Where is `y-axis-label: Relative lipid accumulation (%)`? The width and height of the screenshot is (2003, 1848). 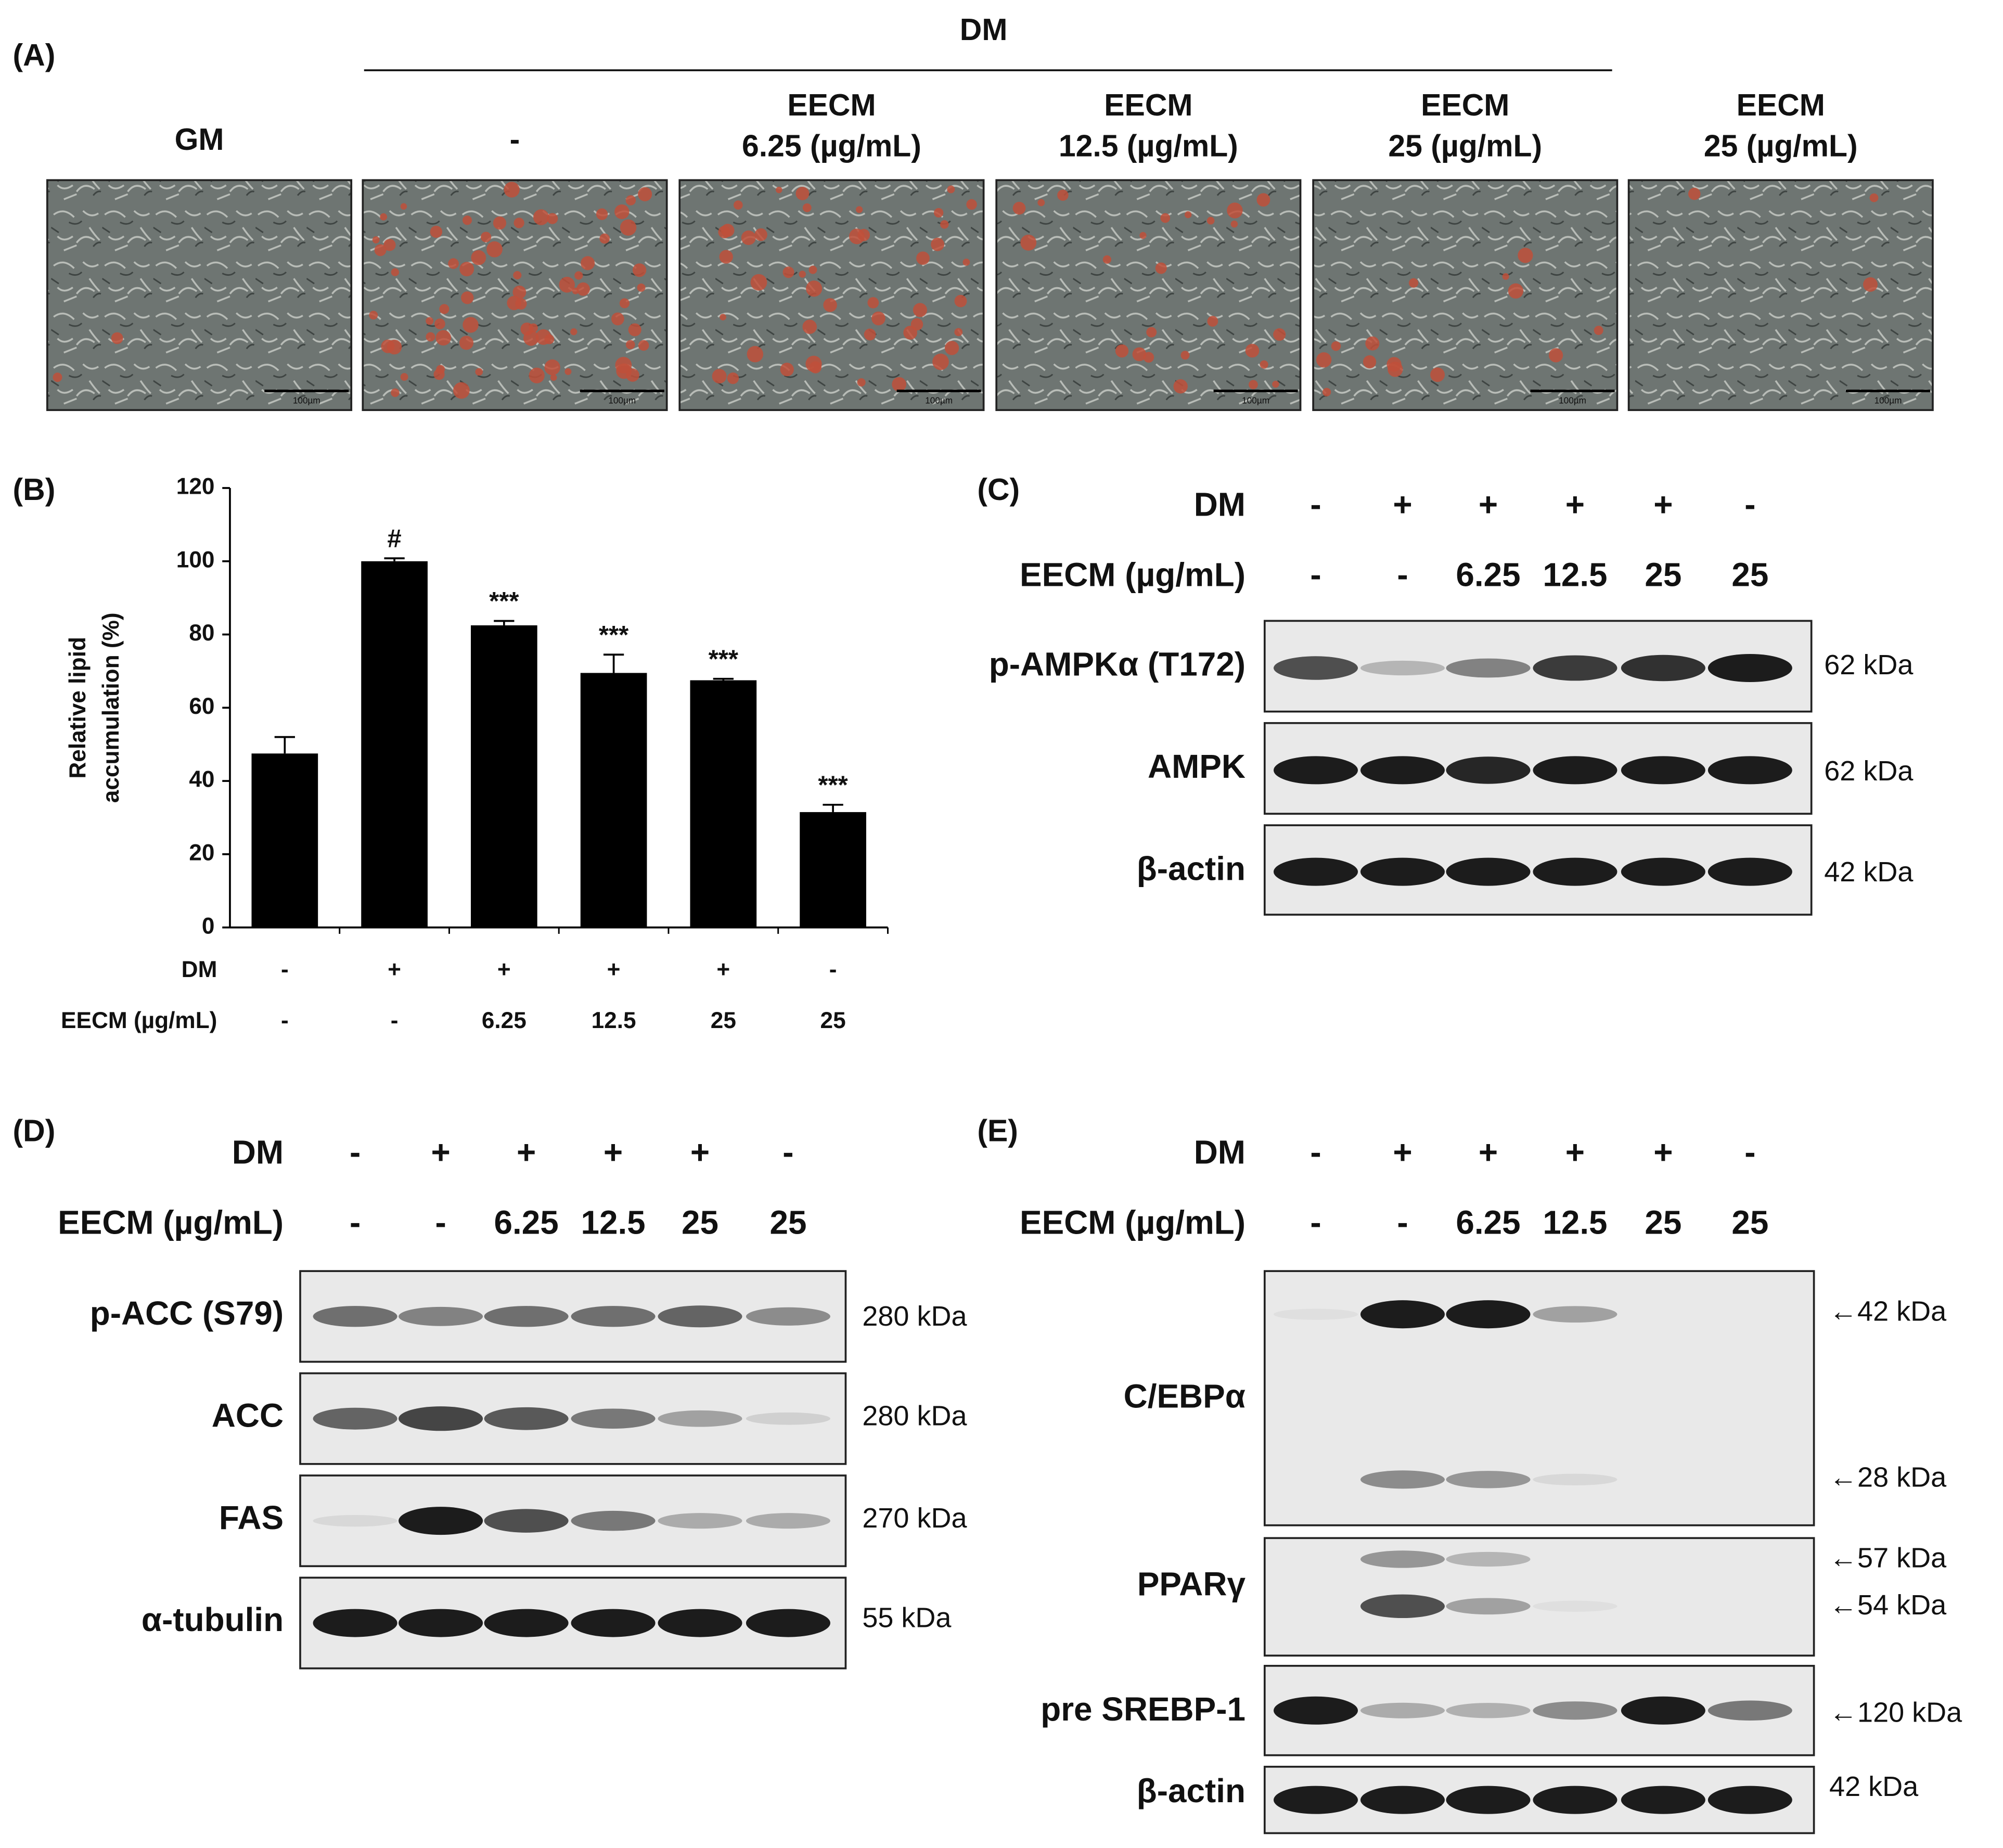 y-axis-label: Relative lipid accumulation (%) is located at coordinates (95, 707).